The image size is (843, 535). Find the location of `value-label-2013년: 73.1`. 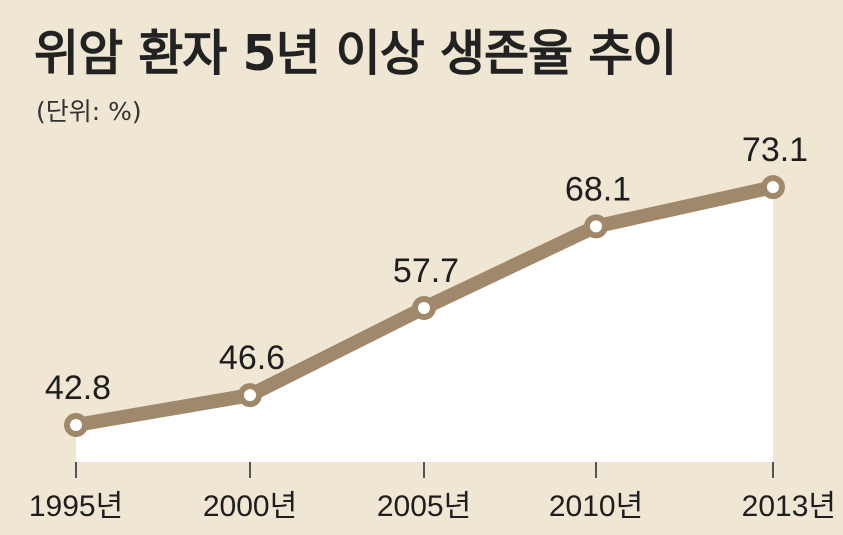

value-label-2013년: 73.1 is located at coordinates (775, 150).